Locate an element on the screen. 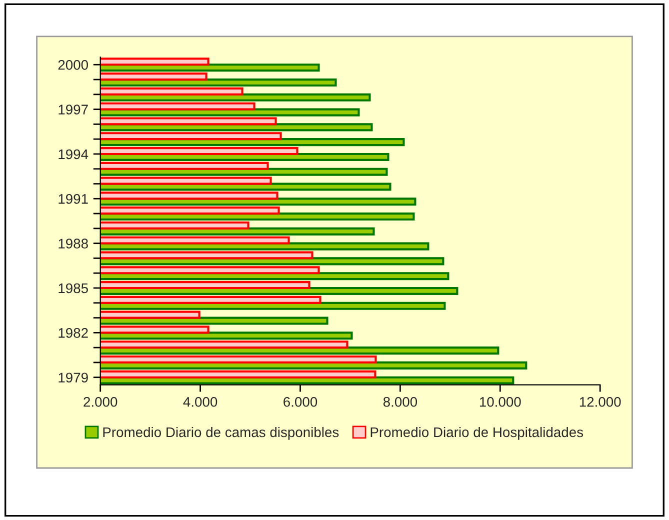 The width and height of the screenshot is (669, 520). x-tick-label: 2.000 is located at coordinates (101, 401).